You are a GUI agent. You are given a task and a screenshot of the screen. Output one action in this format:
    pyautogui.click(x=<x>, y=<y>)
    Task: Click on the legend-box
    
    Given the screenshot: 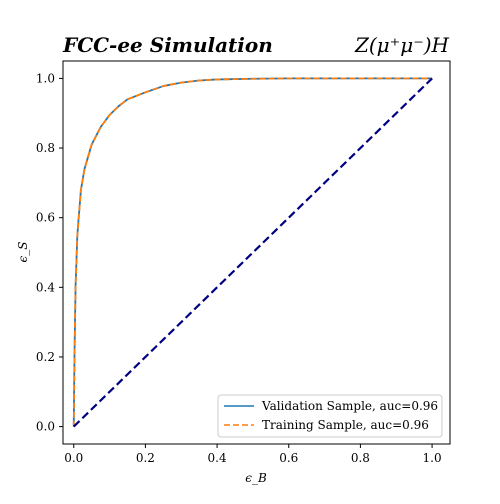 What is the action you would take?
    pyautogui.click(x=330, y=416)
    